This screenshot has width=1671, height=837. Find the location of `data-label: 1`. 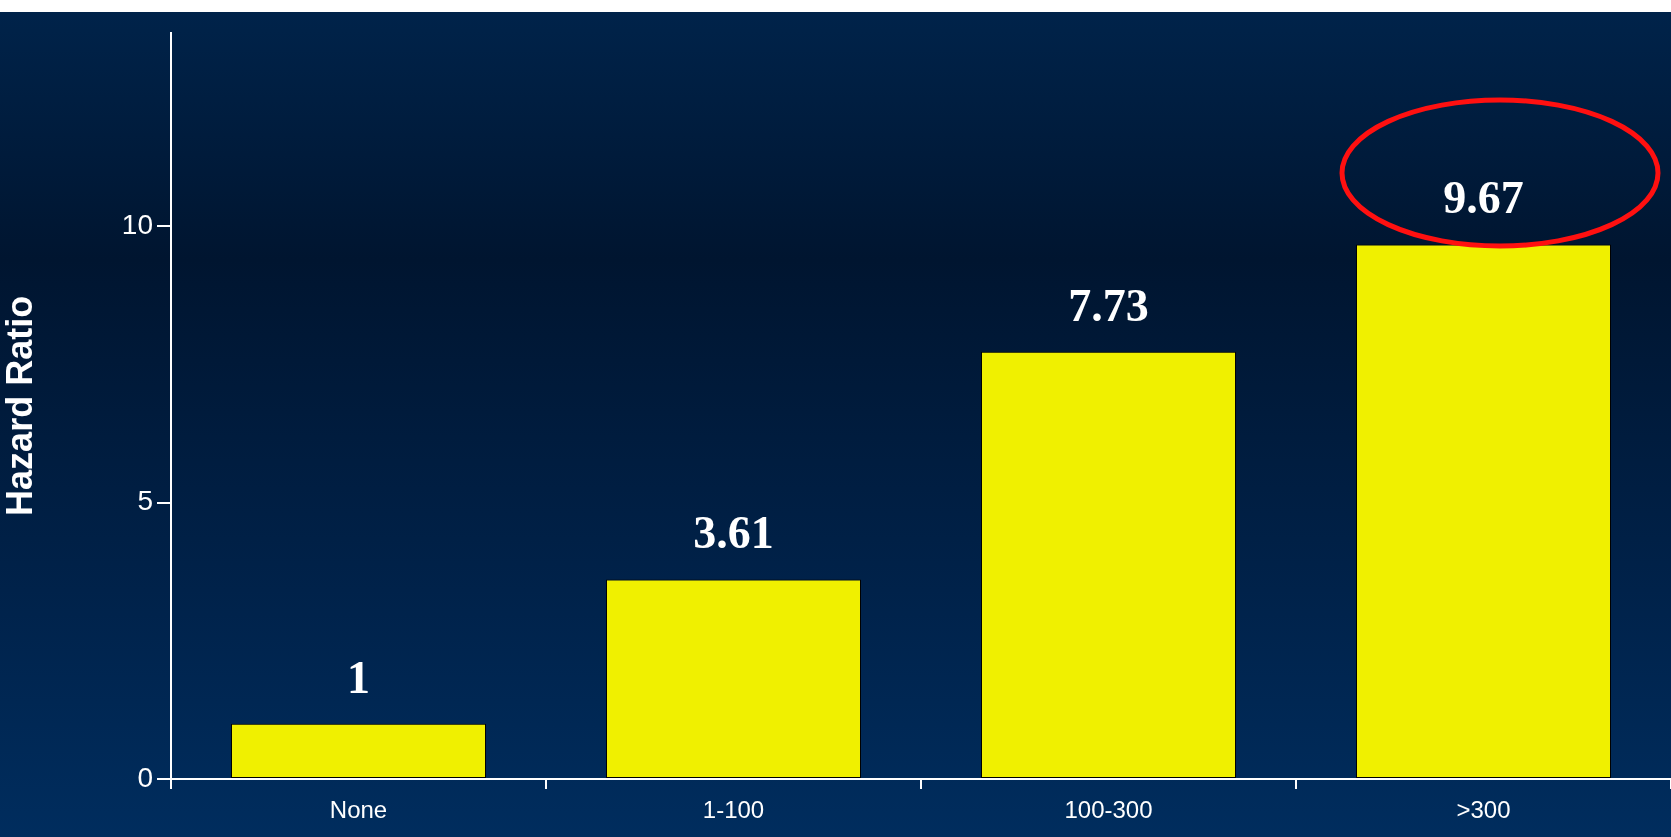

data-label: 1 is located at coordinates (358, 677).